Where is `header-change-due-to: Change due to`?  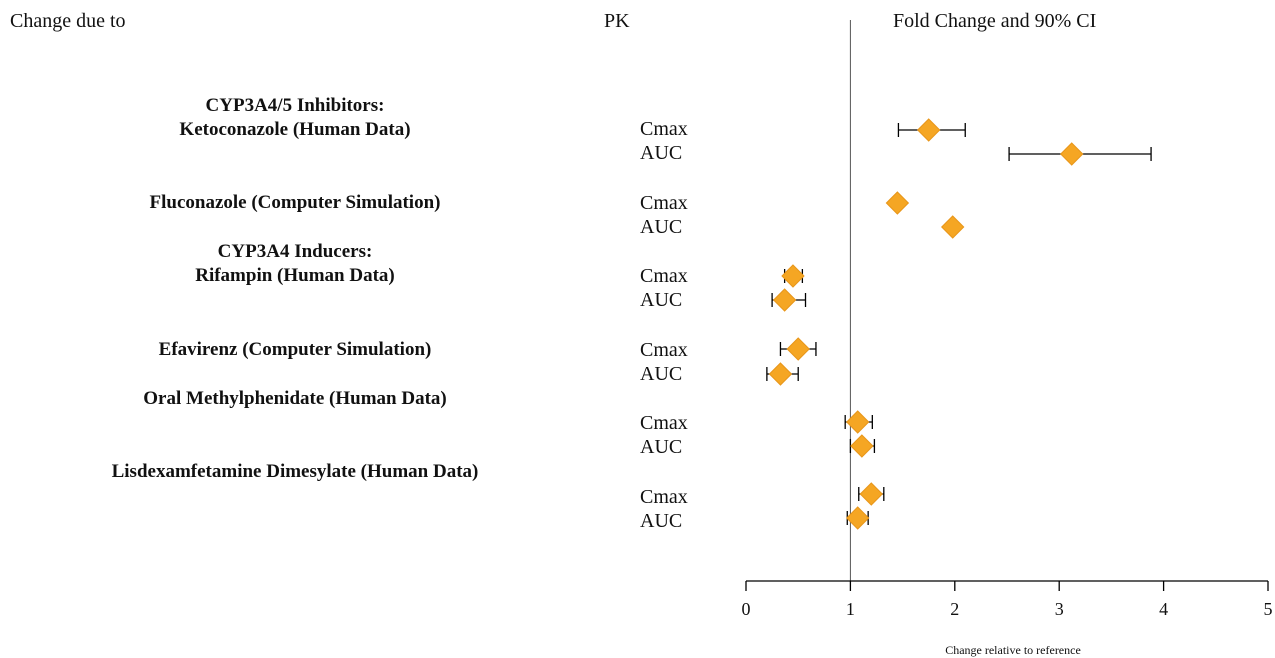 header-change-due-to: Change due to is located at coordinates (68, 21).